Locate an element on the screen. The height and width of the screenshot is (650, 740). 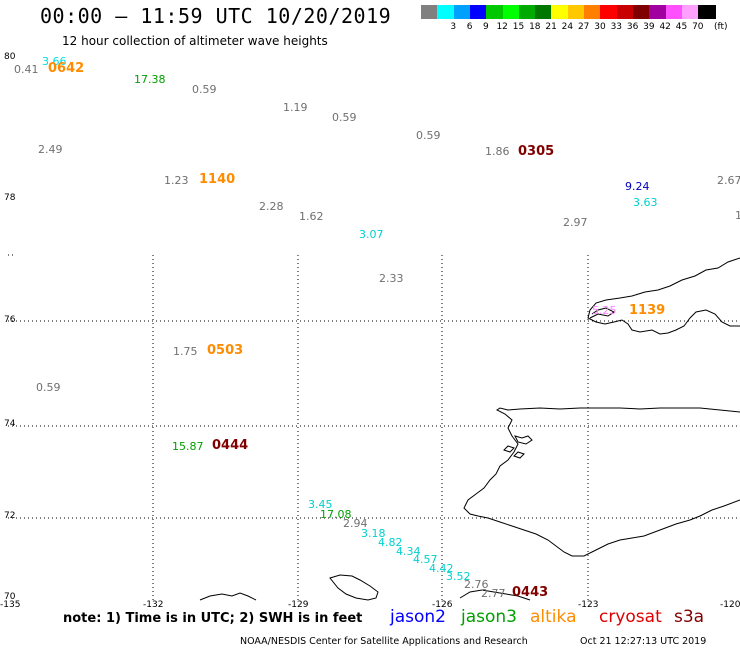
swh-value: 3.63 is located at coordinates (645, 202).